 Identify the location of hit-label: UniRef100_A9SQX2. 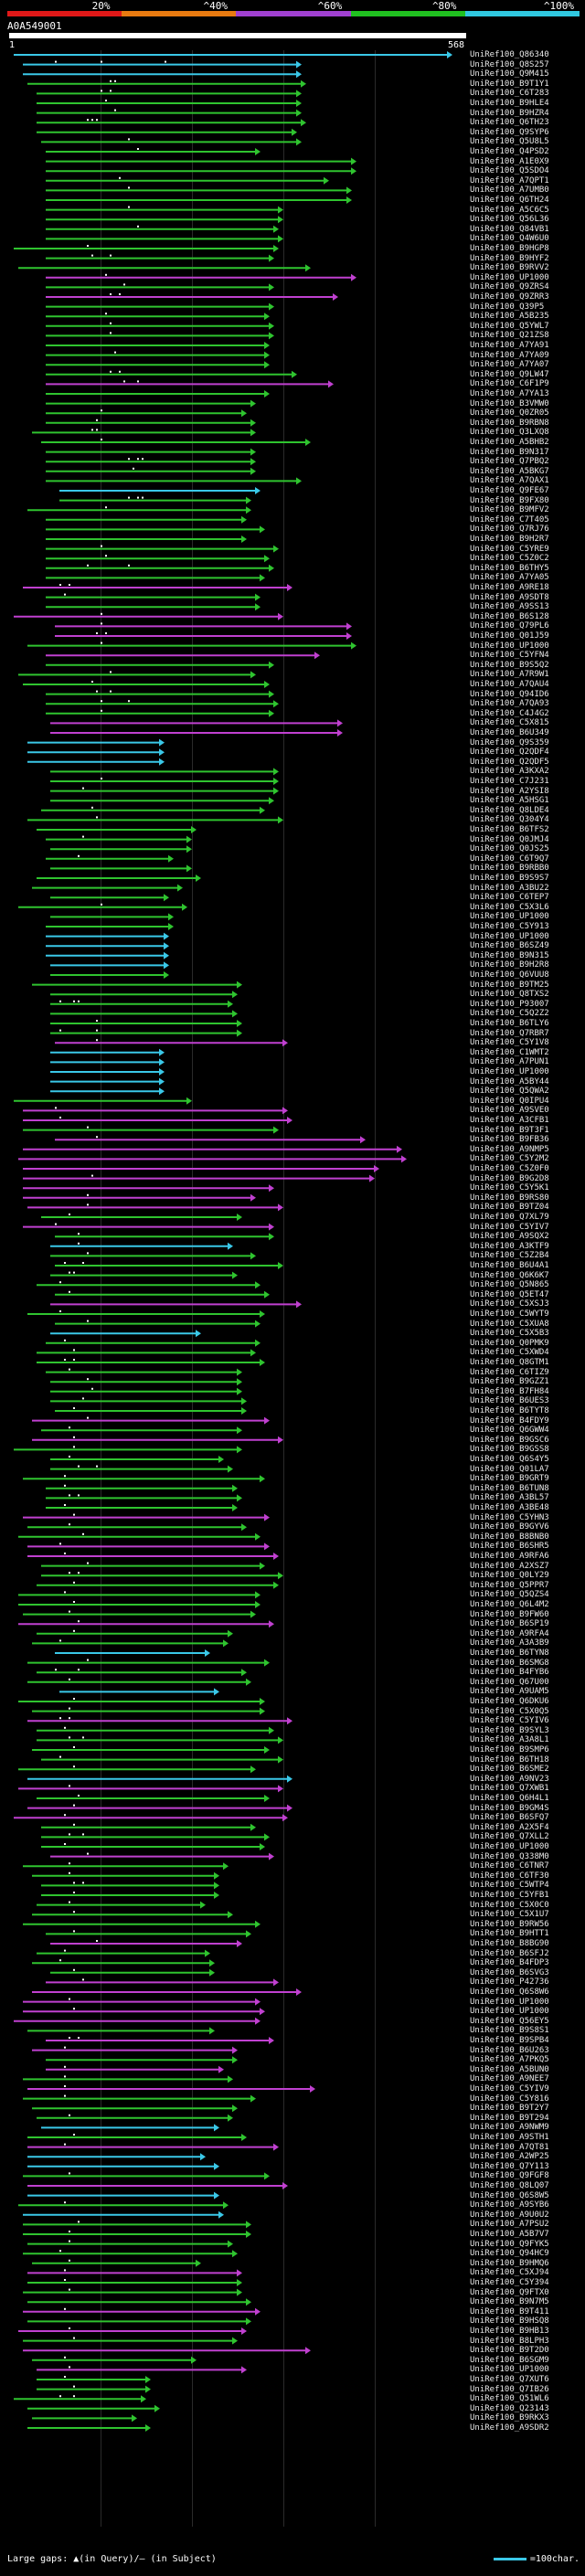
(510, 1237).